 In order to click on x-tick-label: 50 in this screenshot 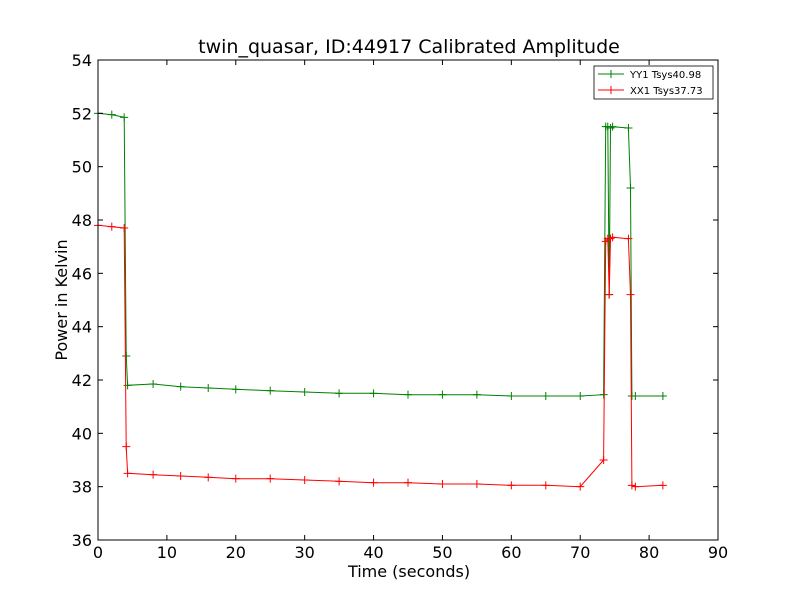, I will do `click(442, 552)`.